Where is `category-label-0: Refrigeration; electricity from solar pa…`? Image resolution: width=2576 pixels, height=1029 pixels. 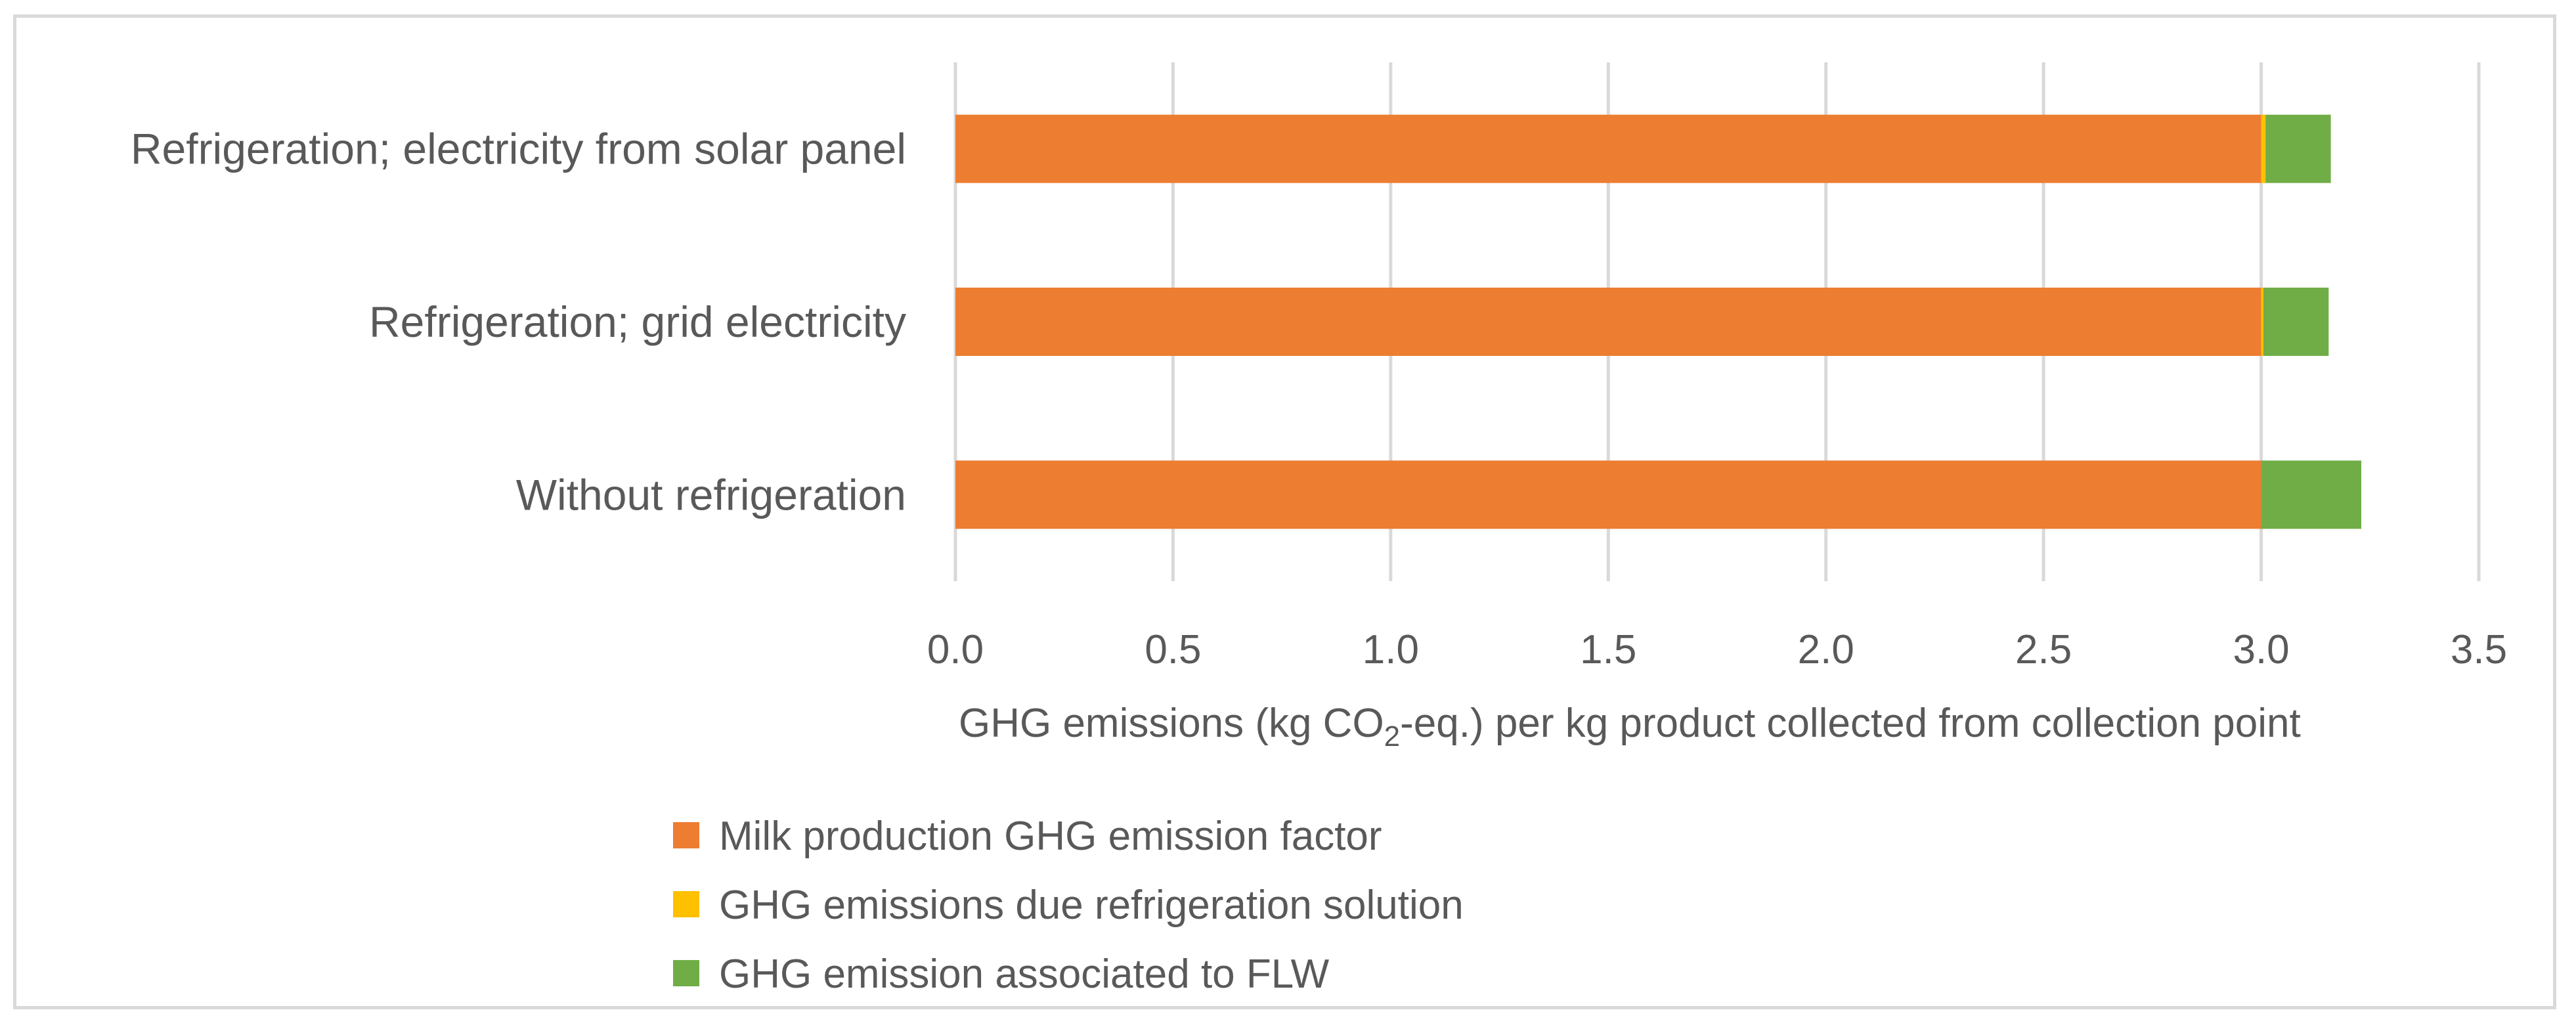
category-label-0: Refrigeration; electricity from solar pa… is located at coordinates (518, 149).